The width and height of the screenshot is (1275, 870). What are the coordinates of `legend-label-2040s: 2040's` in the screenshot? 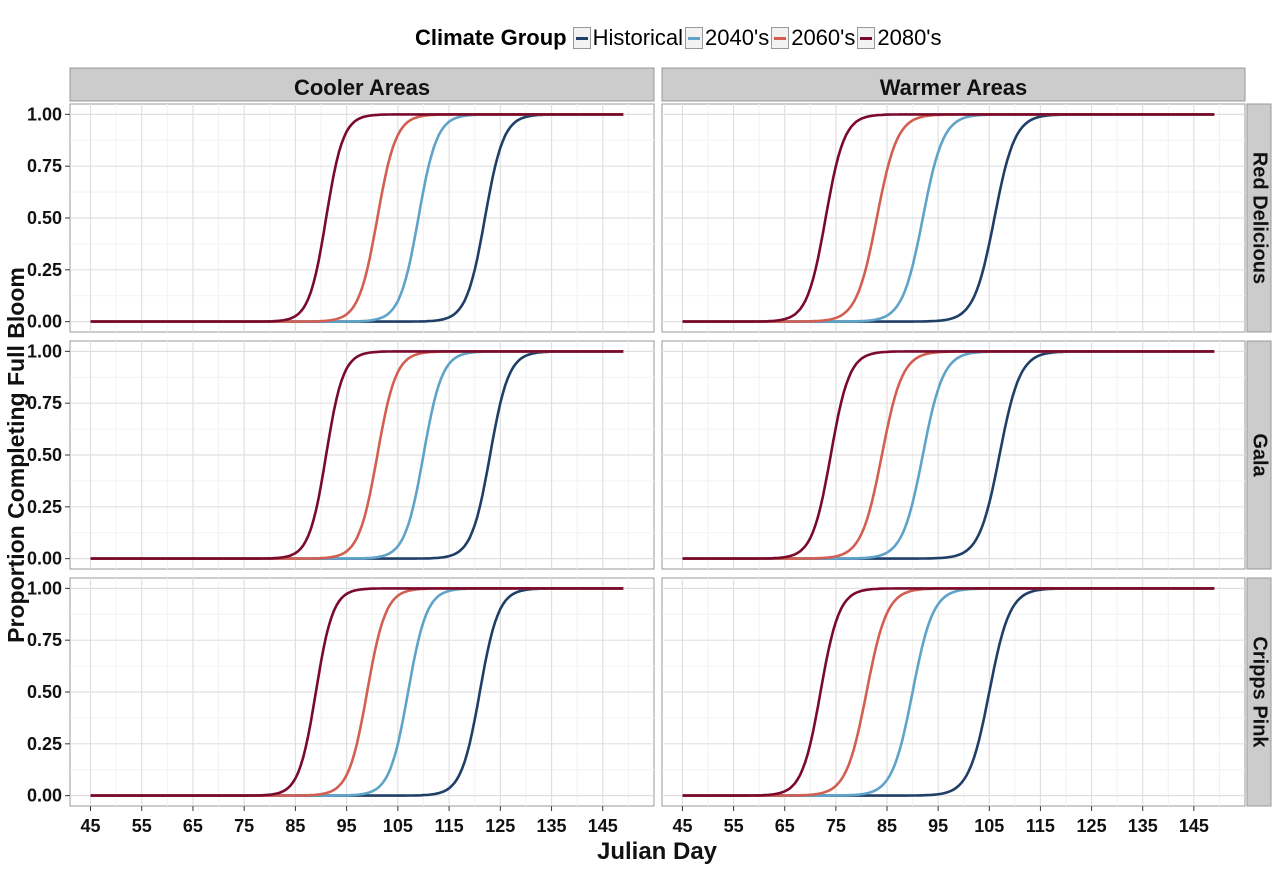 It's located at (737, 37).